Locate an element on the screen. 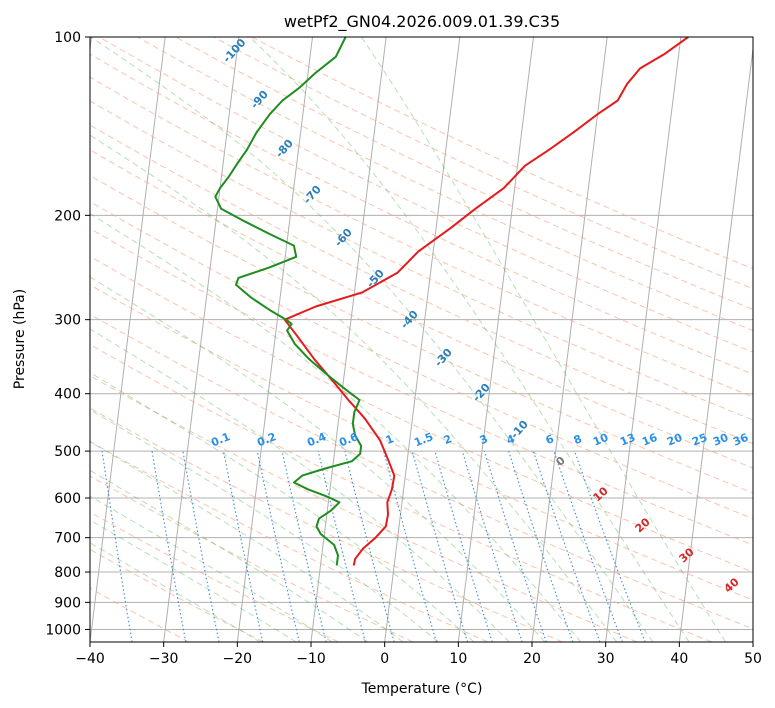  y-tick-label: 300 is located at coordinates (67, 321).